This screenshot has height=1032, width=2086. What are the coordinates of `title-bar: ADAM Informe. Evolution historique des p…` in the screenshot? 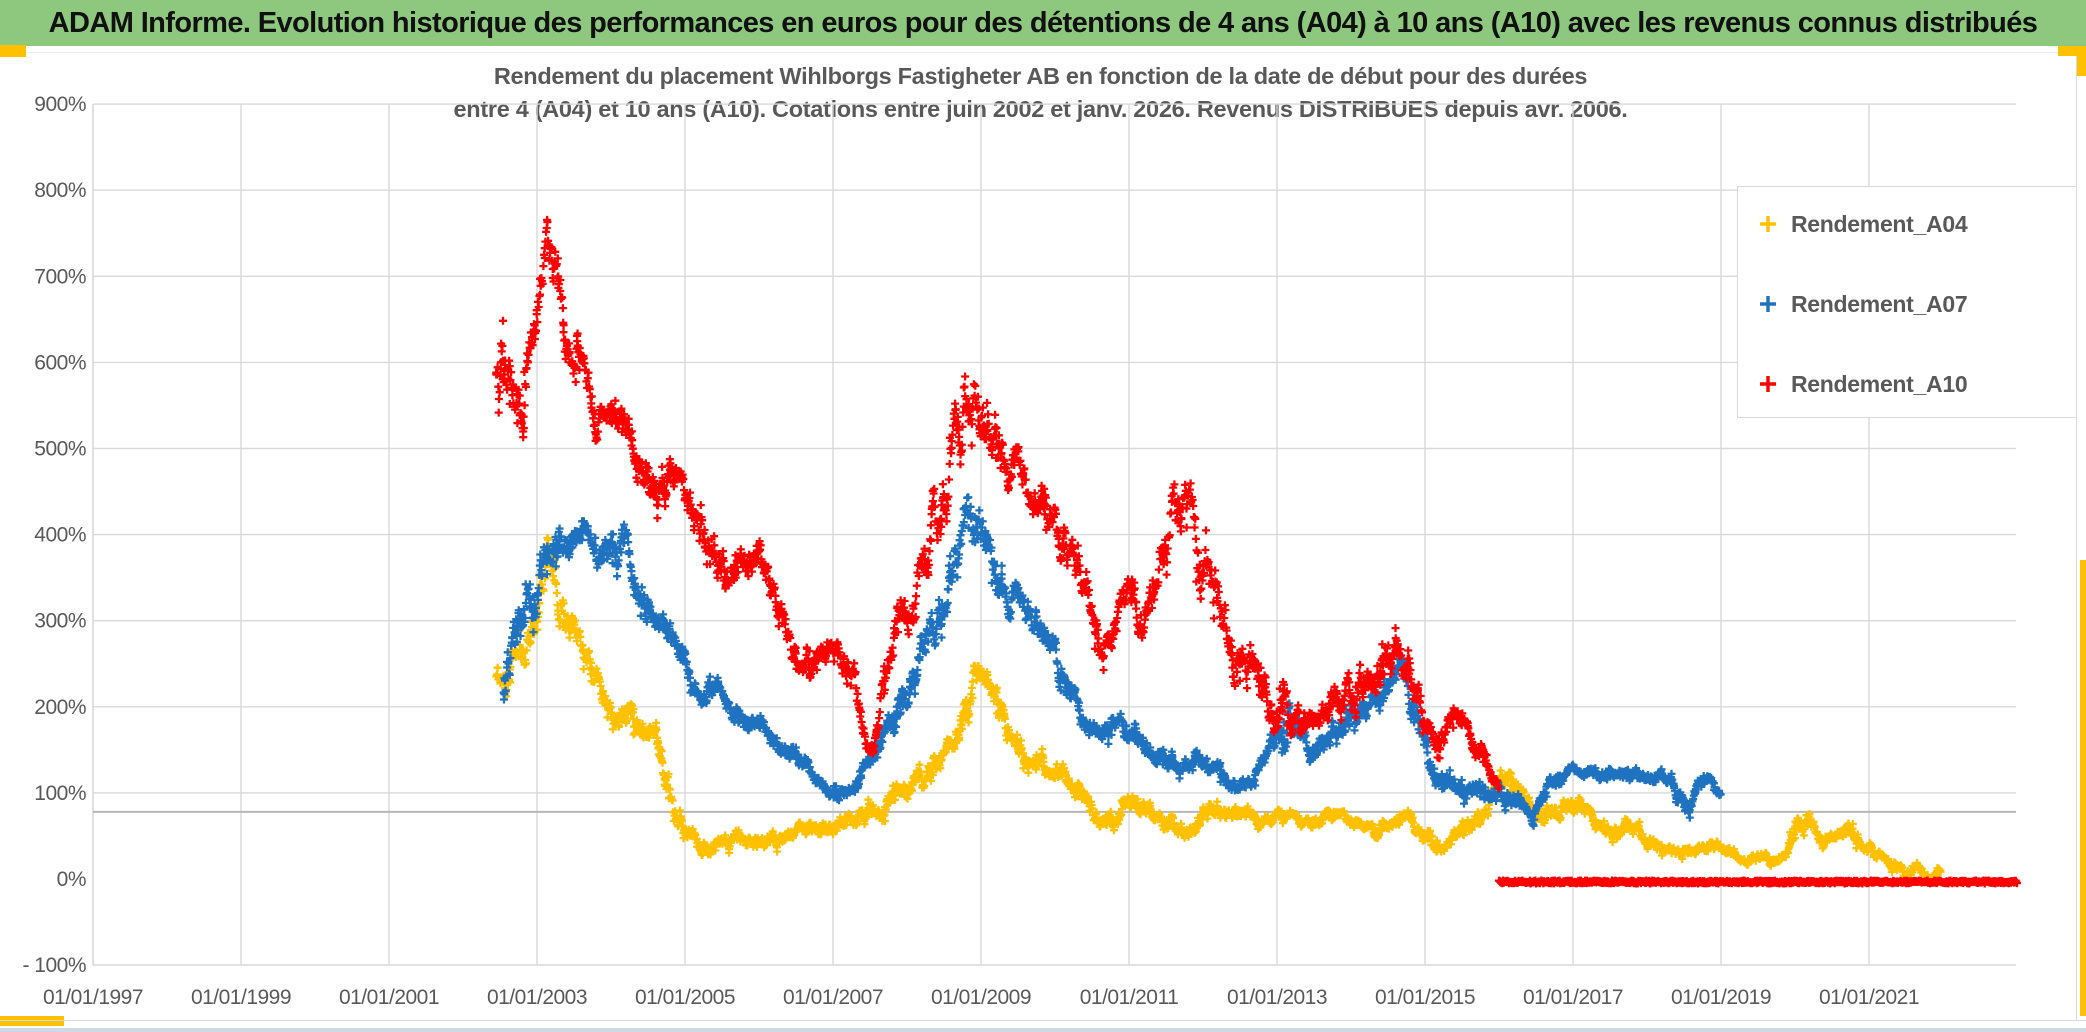 It's located at (1043, 23).